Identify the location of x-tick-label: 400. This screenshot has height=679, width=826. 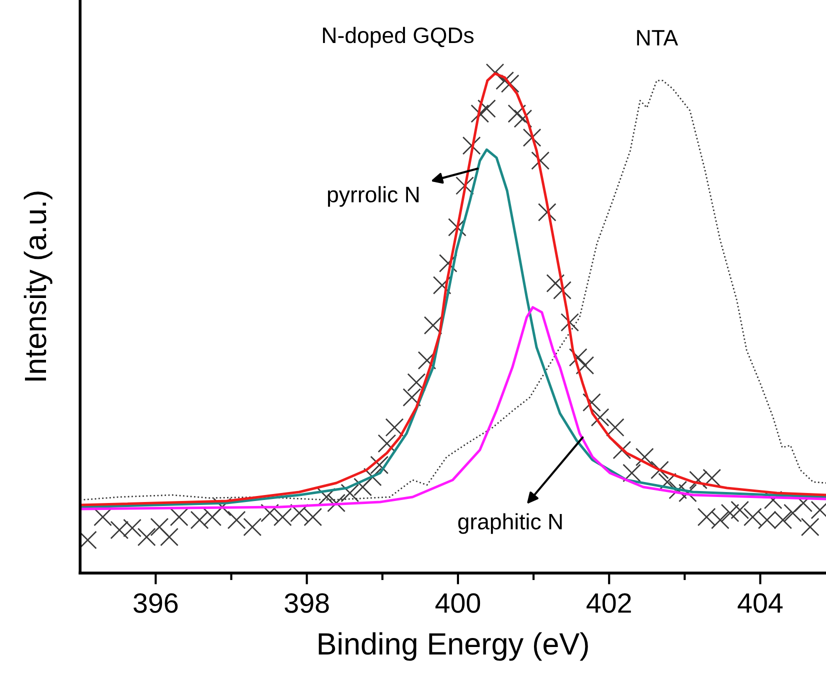
(457, 603).